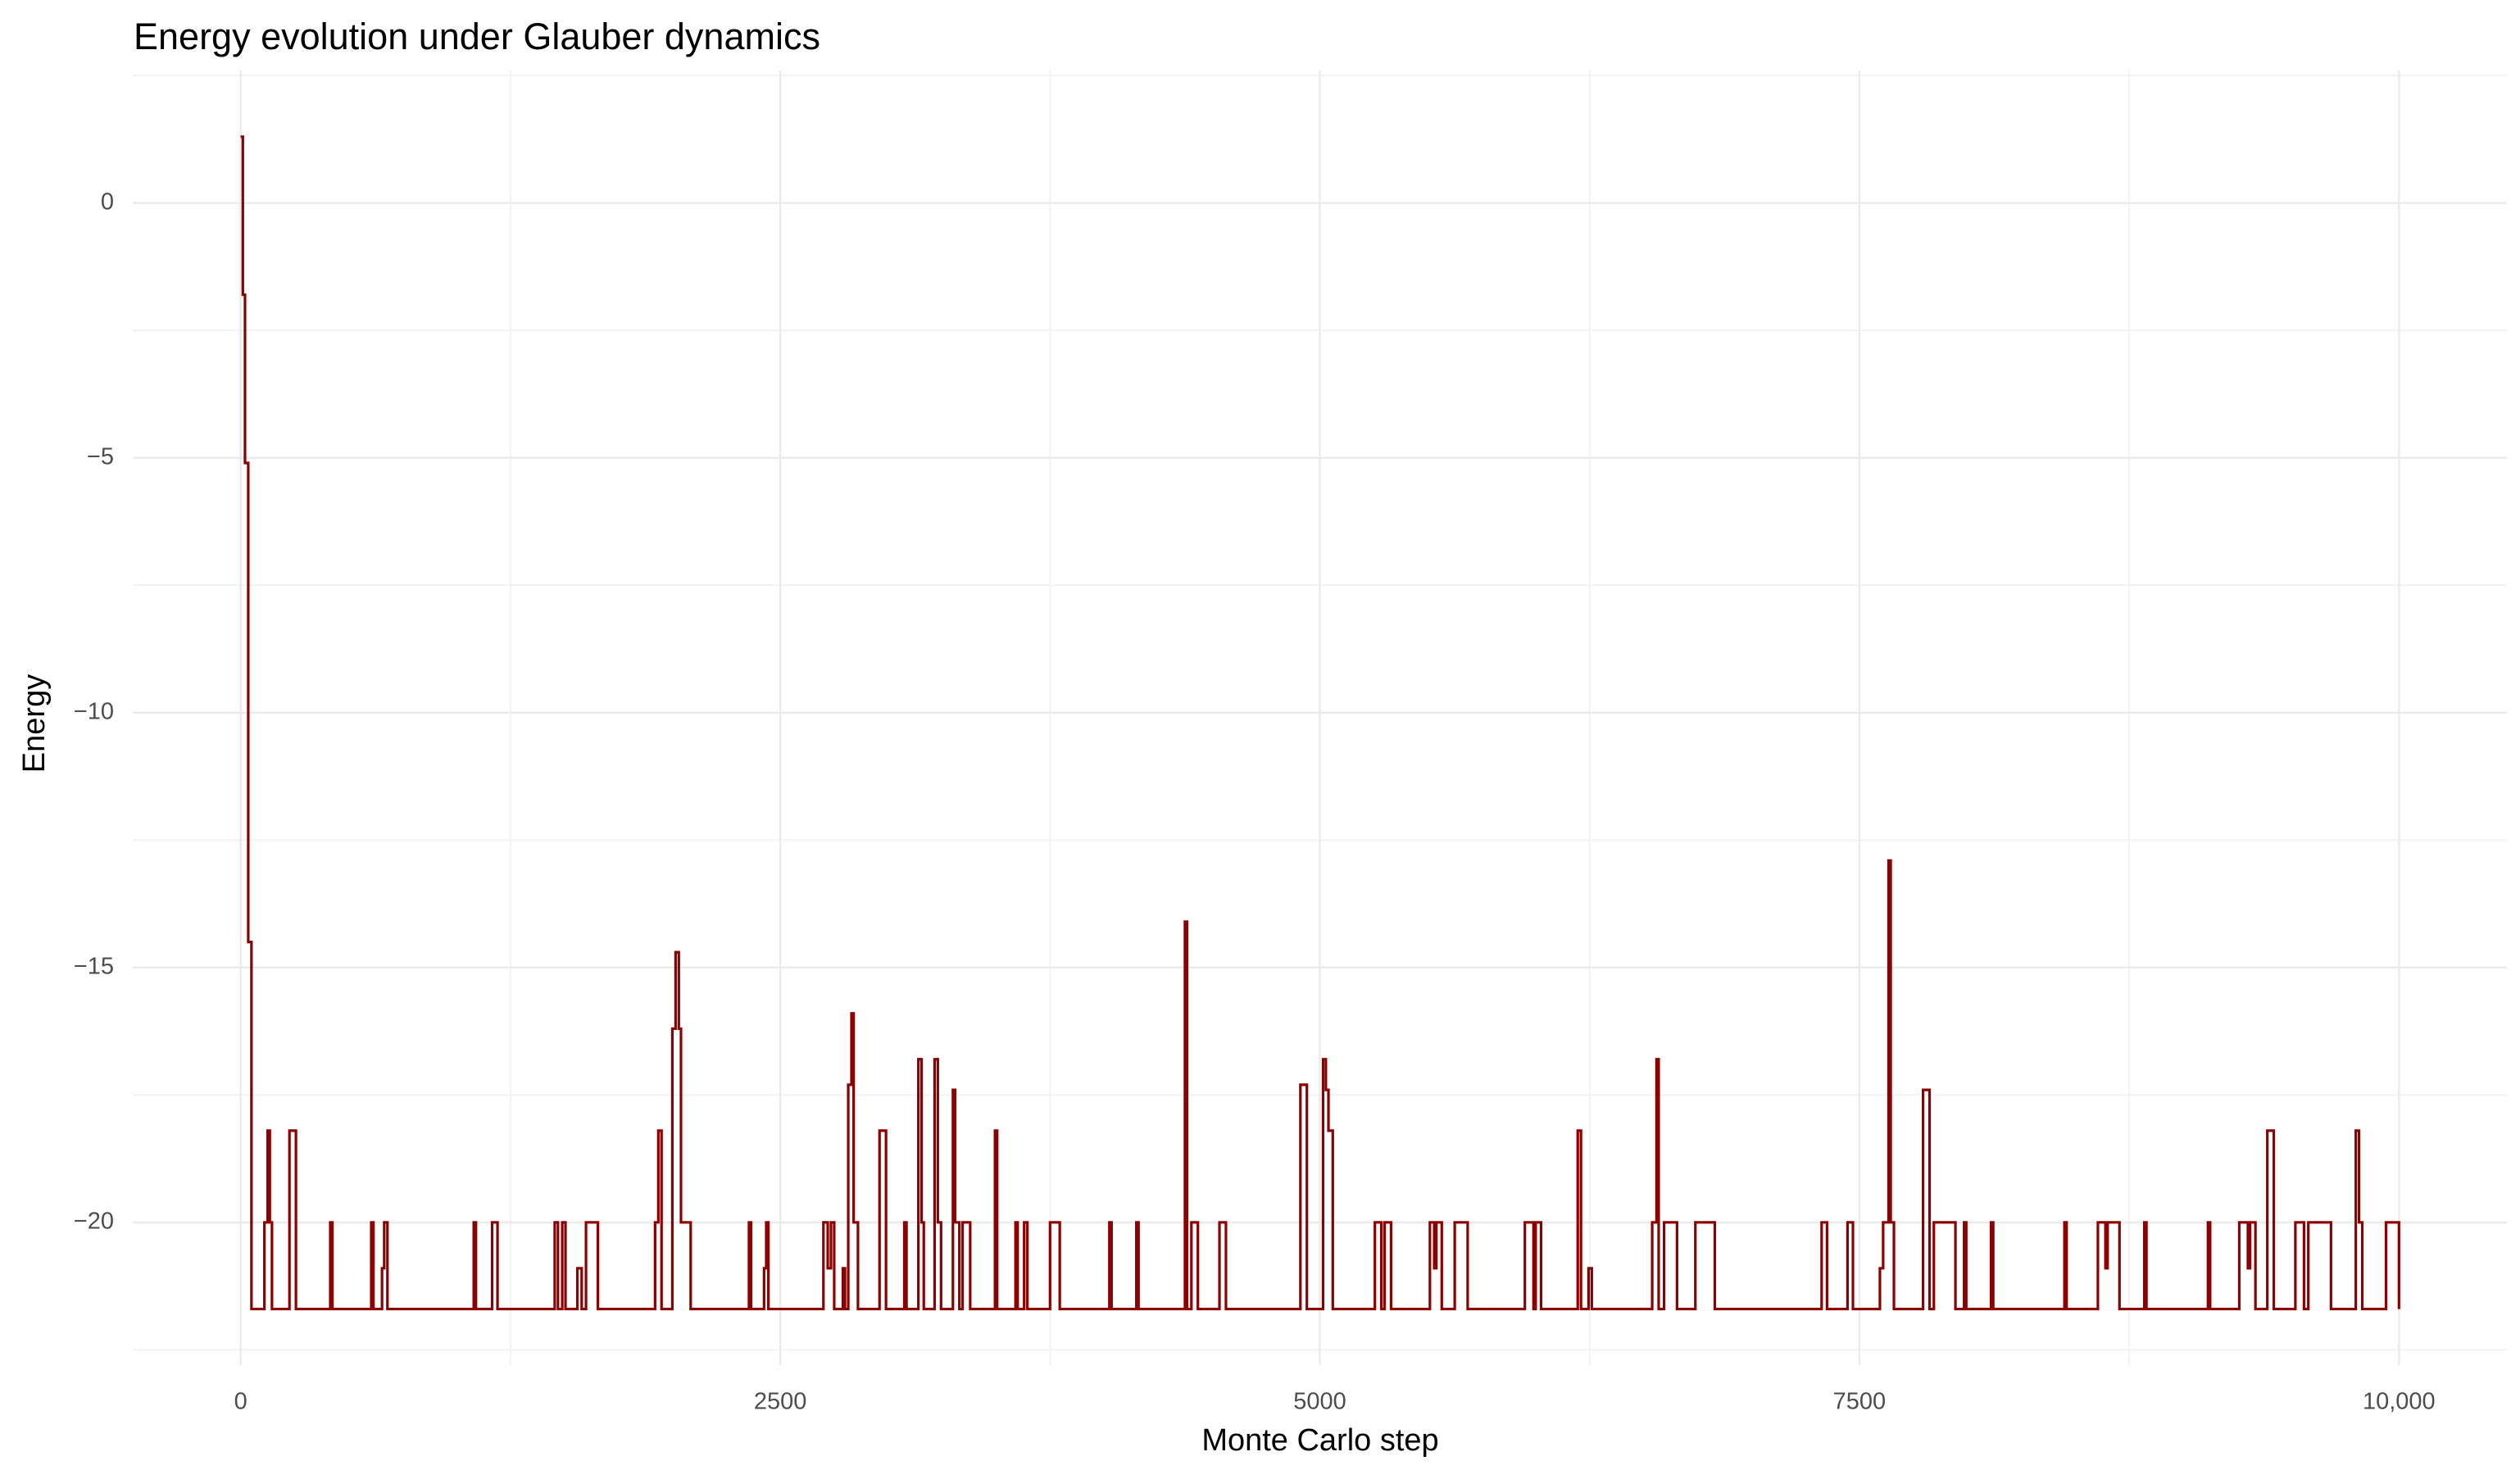 Image resolution: width=2520 pixels, height=1479 pixels. I want to click on y-tick-label: −15, so click(94, 966).